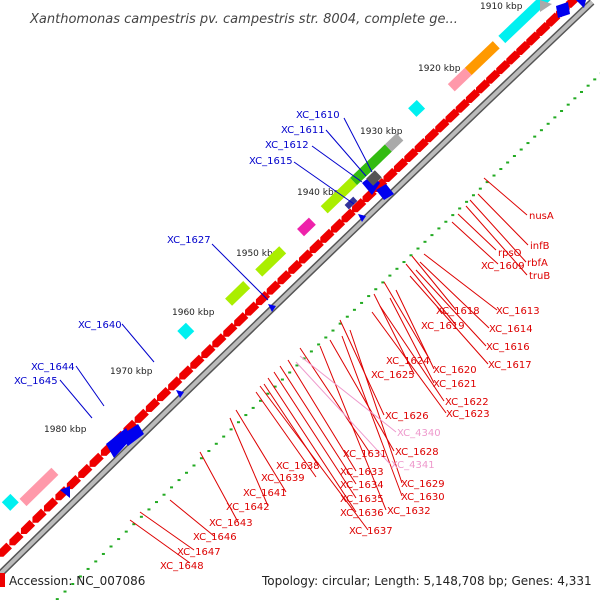 The width and height of the screenshot is (600, 600). What do you see at coordinates (408, 361) in the screenshot?
I see `gene-label: XC_1624` at bounding box center [408, 361].